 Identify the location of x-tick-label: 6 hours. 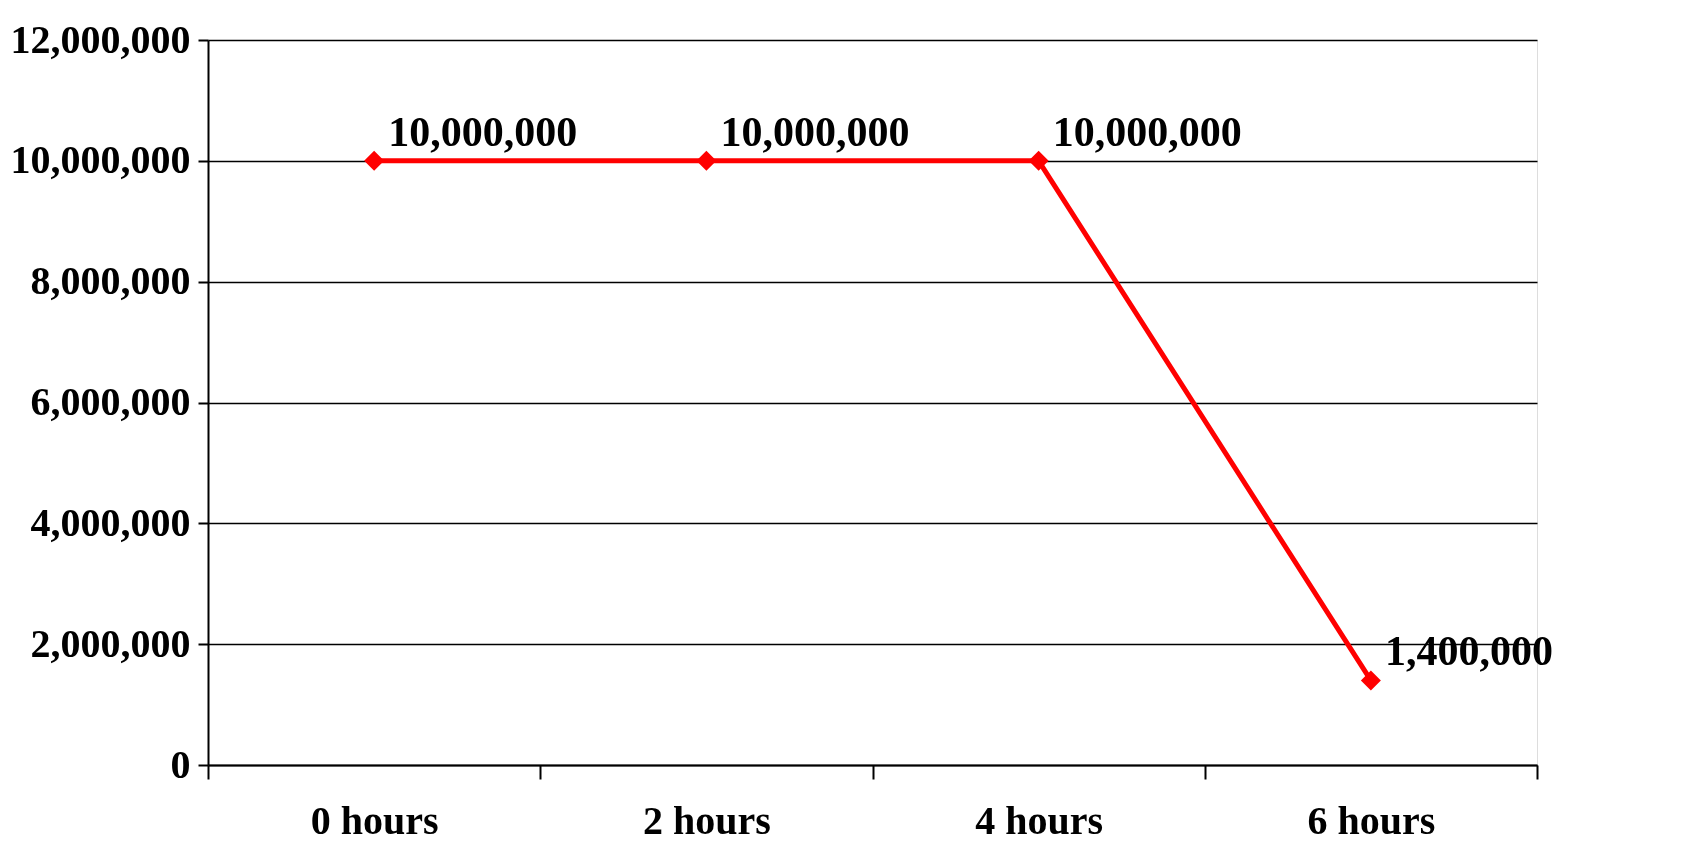
(1371, 820).